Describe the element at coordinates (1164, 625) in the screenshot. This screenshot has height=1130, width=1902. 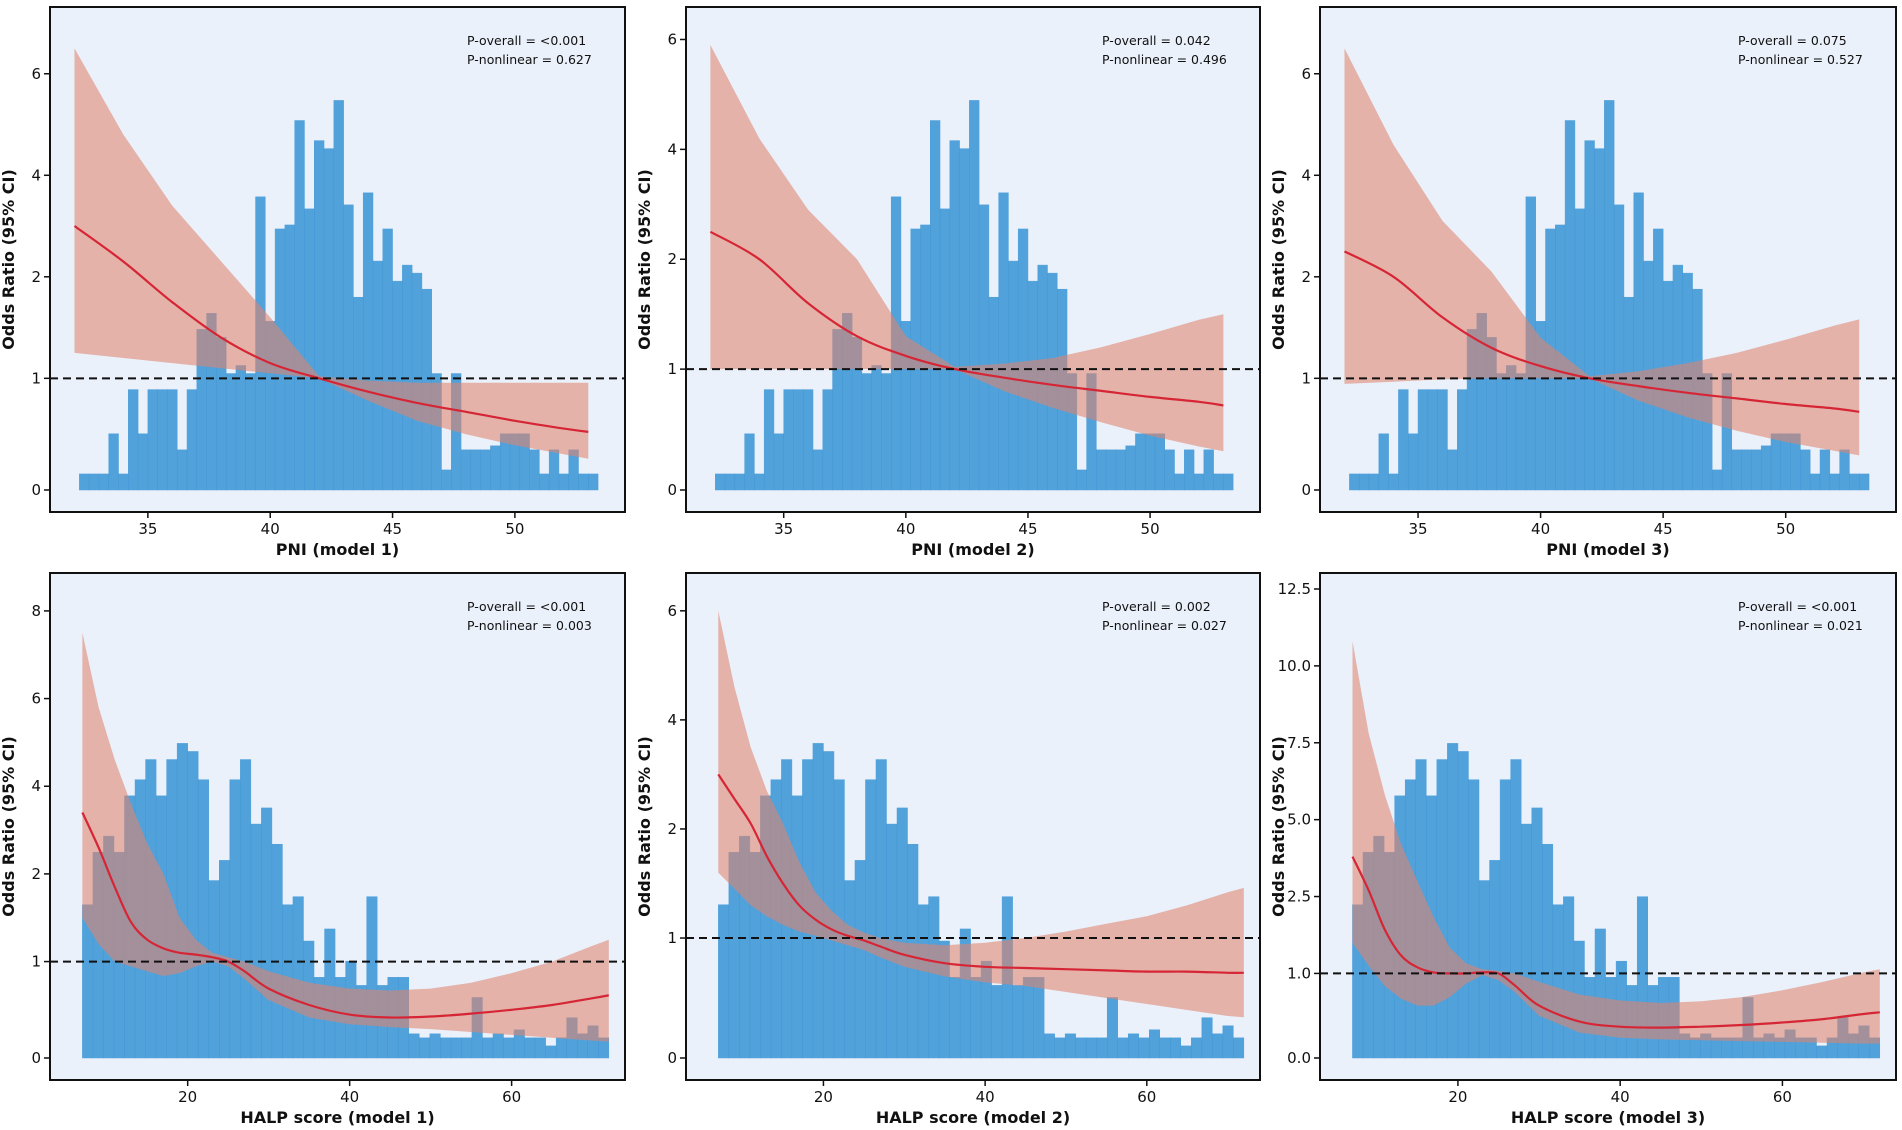
I see `p-nonlinear-annotation: P-nonlinear = 0.027` at that location.